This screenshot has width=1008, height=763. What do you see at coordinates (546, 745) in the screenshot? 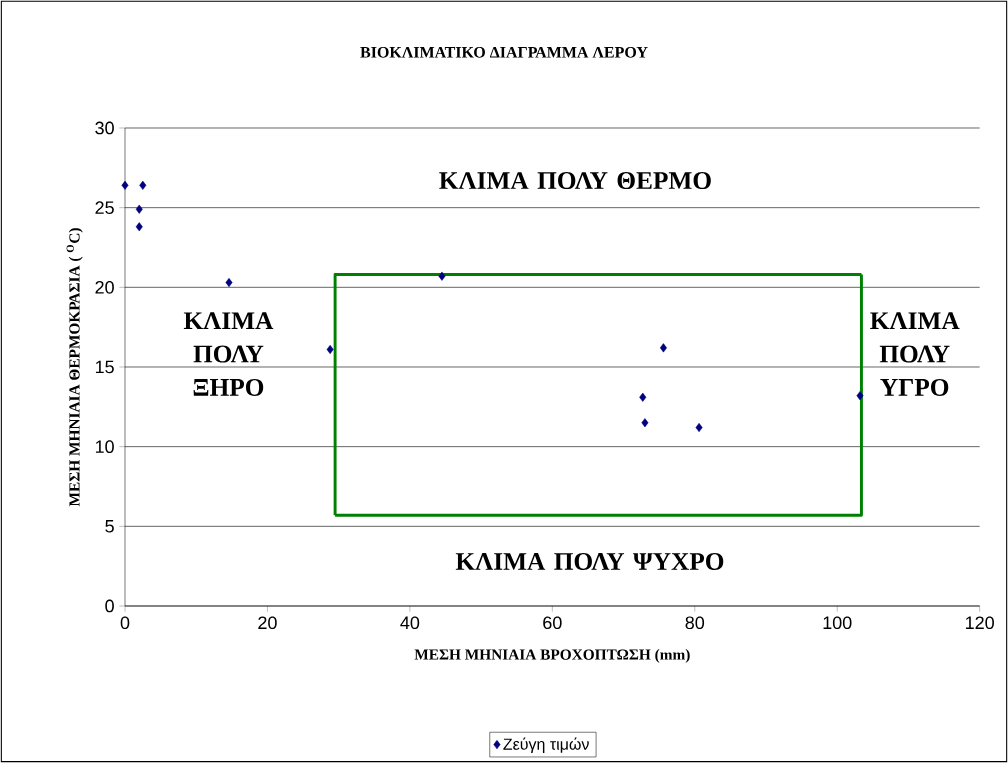
I see `legend-label: Ζεύγη τιμών` at bounding box center [546, 745].